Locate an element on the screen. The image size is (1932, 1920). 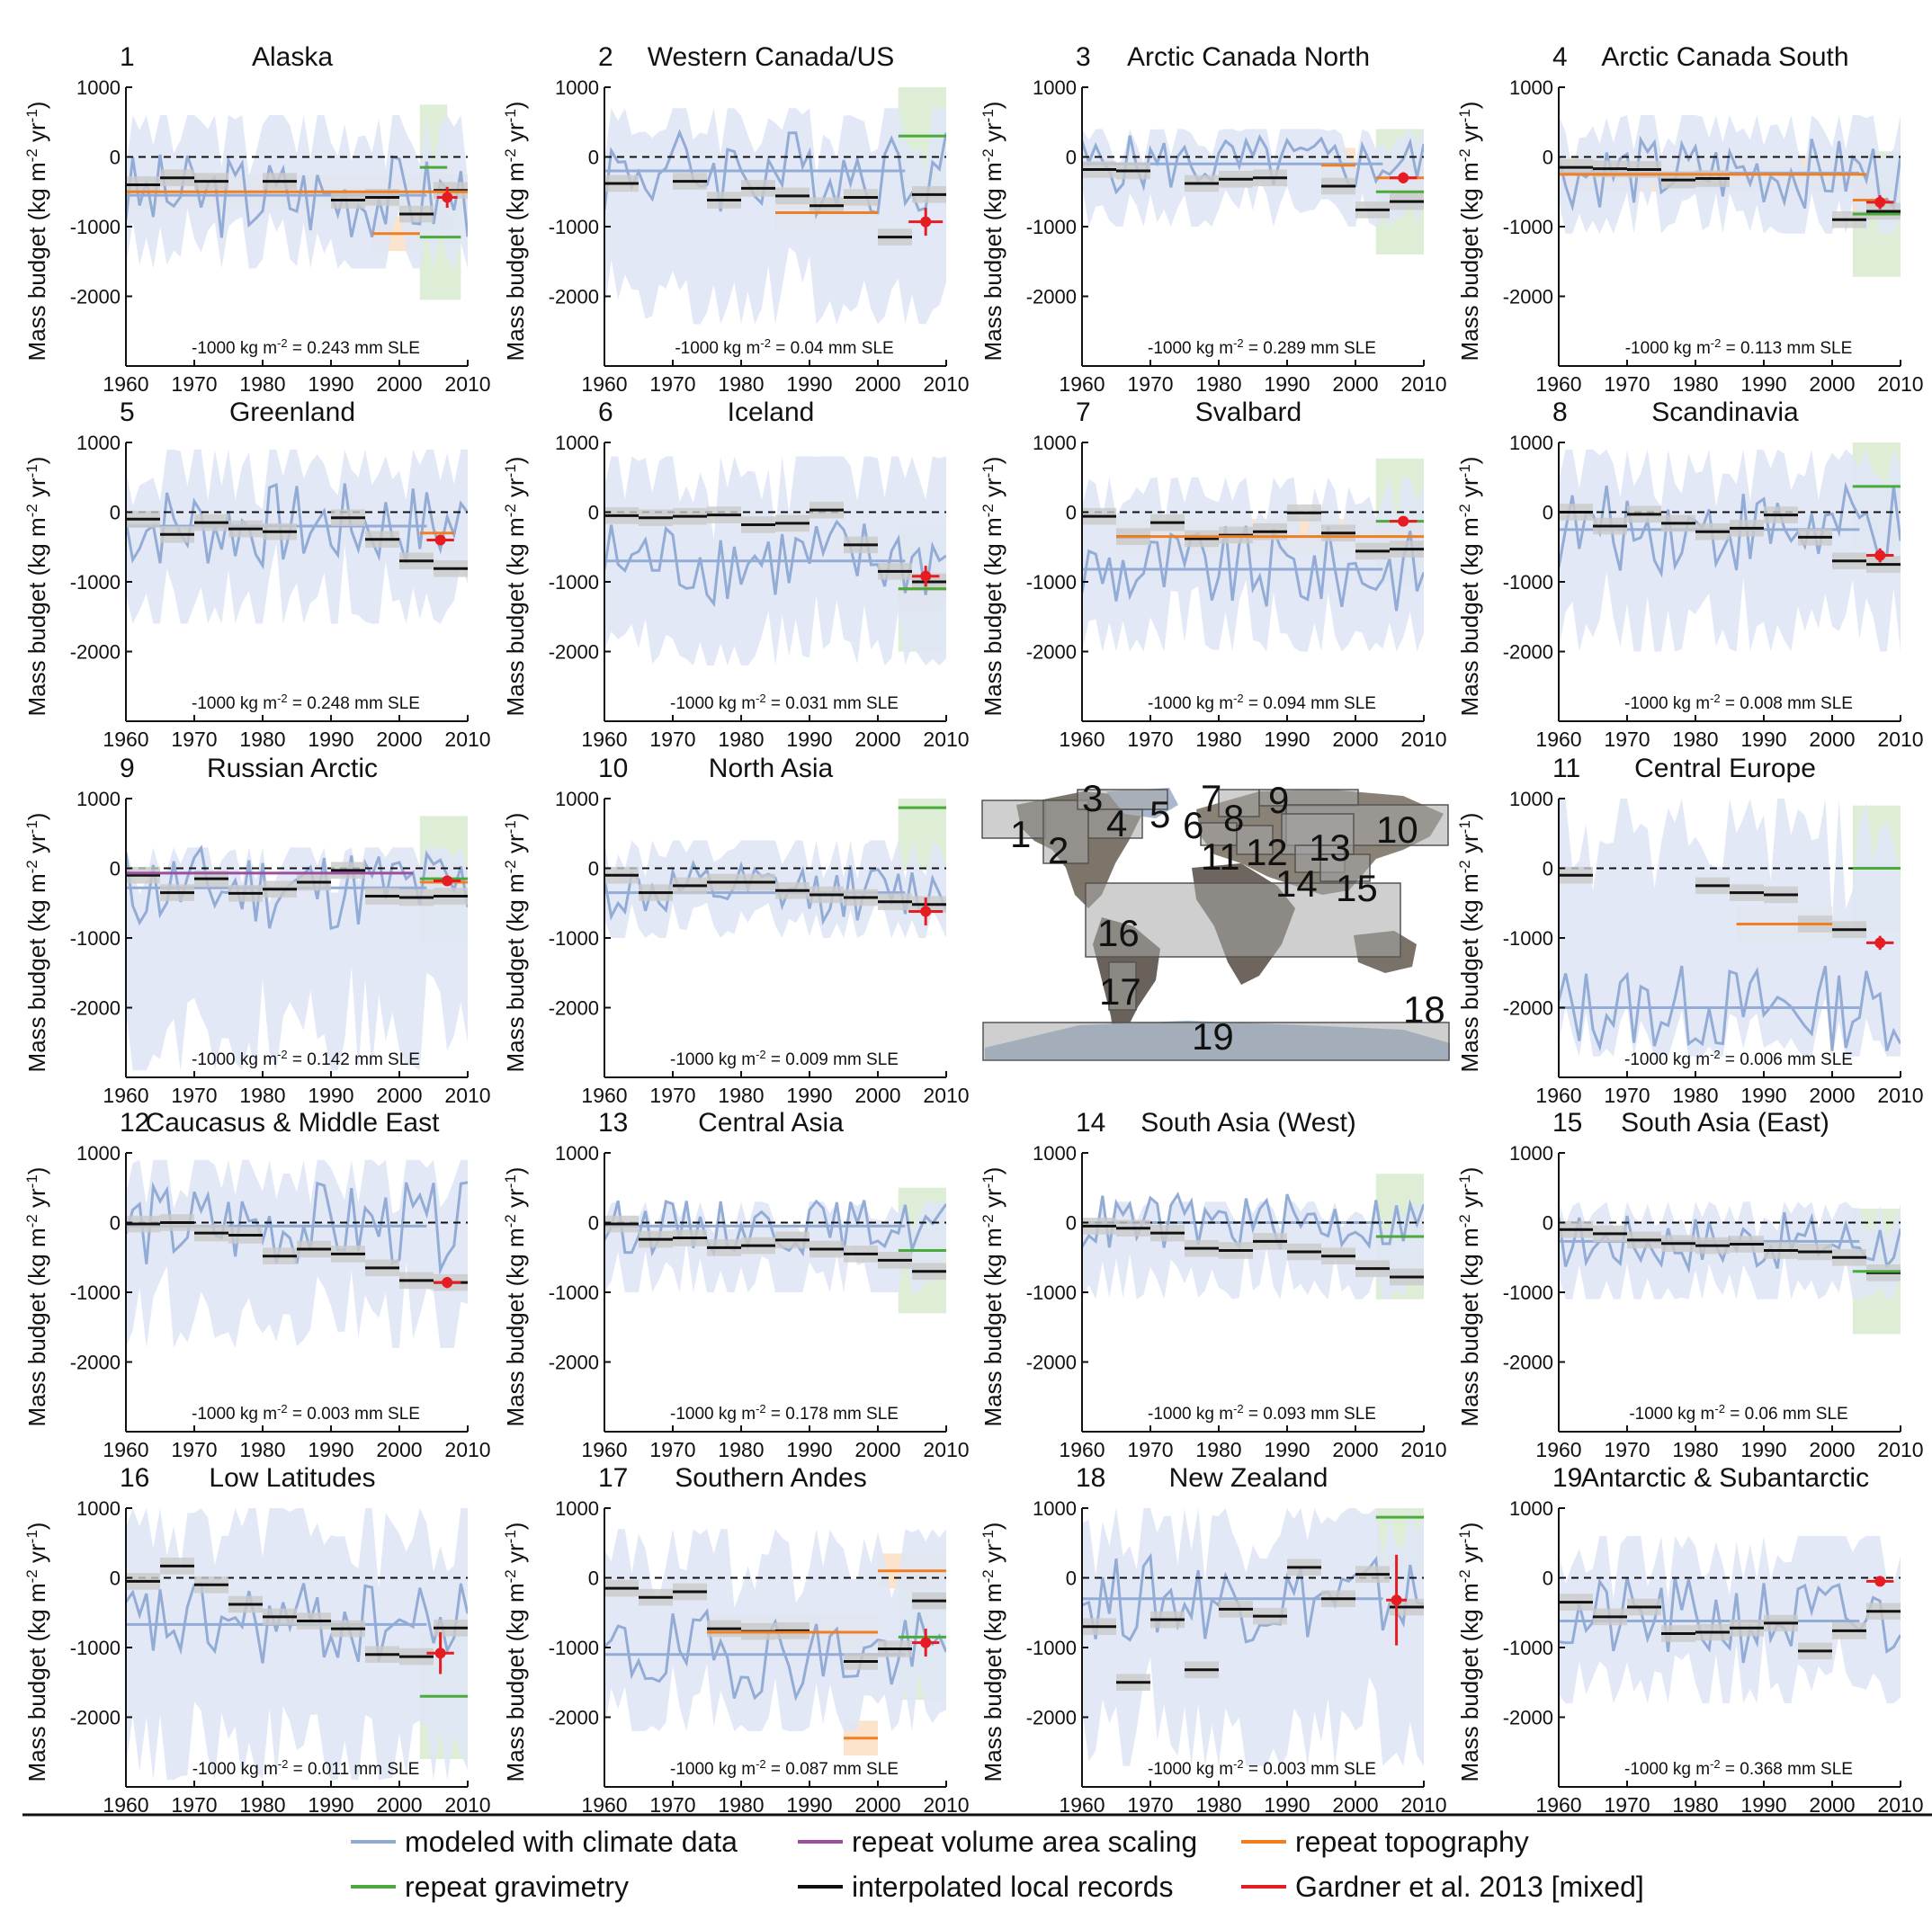
sle-note-part: = 0.113 mm SLE is located at coordinates (1786, 349).